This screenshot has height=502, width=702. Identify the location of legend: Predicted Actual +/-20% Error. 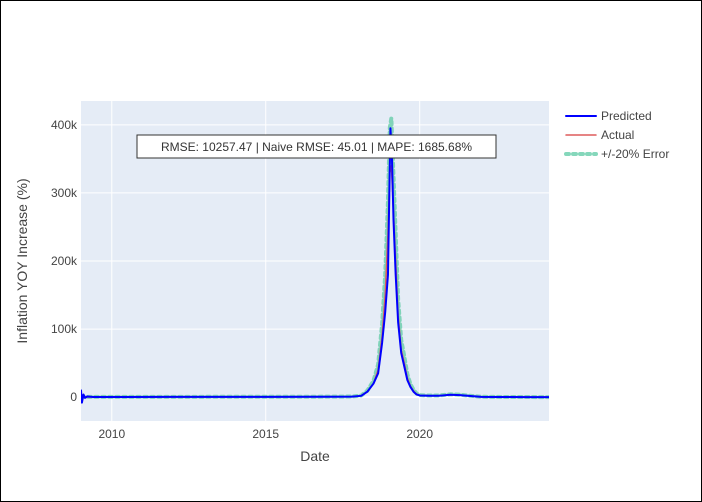
(616, 135).